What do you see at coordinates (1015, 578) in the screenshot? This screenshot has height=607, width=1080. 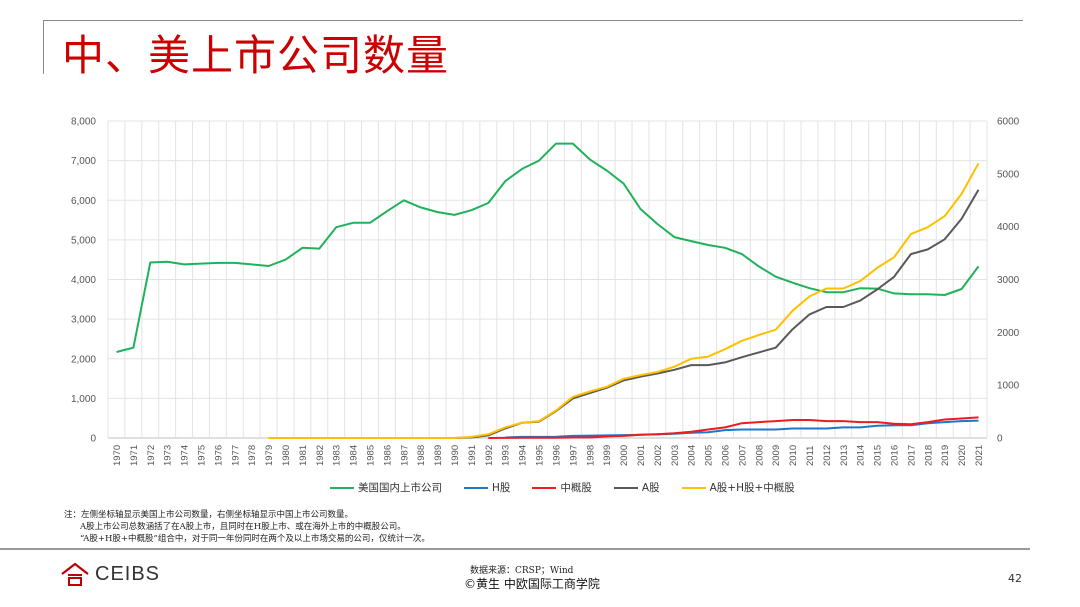 I see `page-number: 42` at bounding box center [1015, 578].